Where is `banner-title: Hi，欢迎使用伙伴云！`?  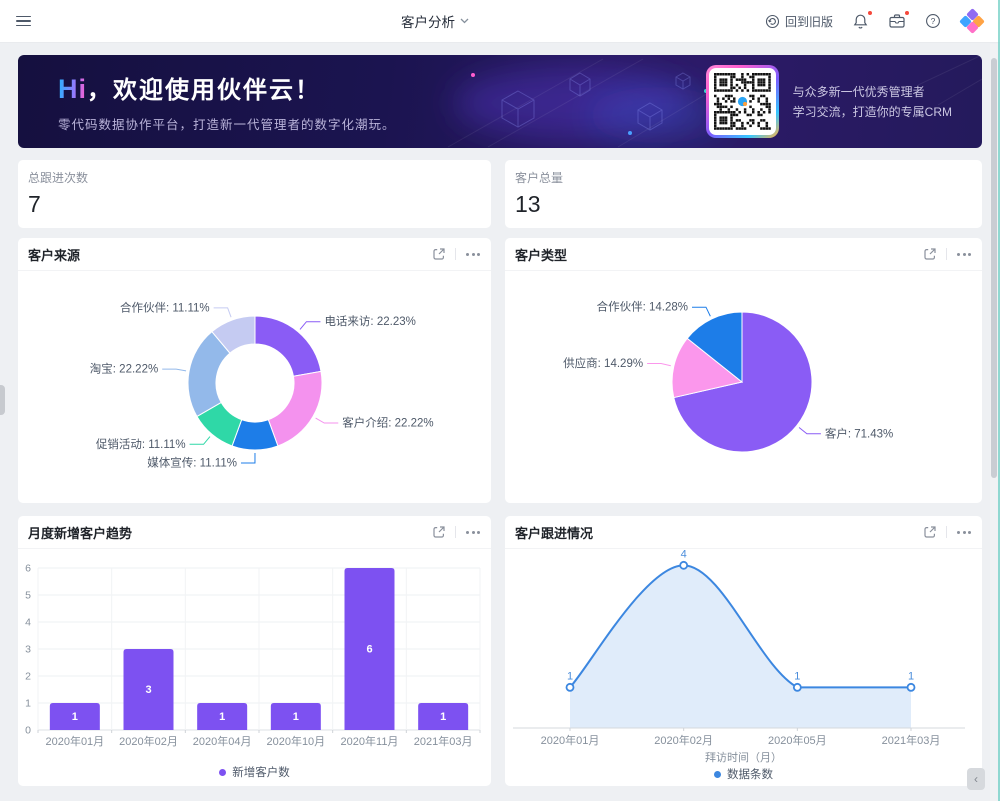
banner-title: Hi，欢迎使用伙伴云！ is located at coordinates (227, 87).